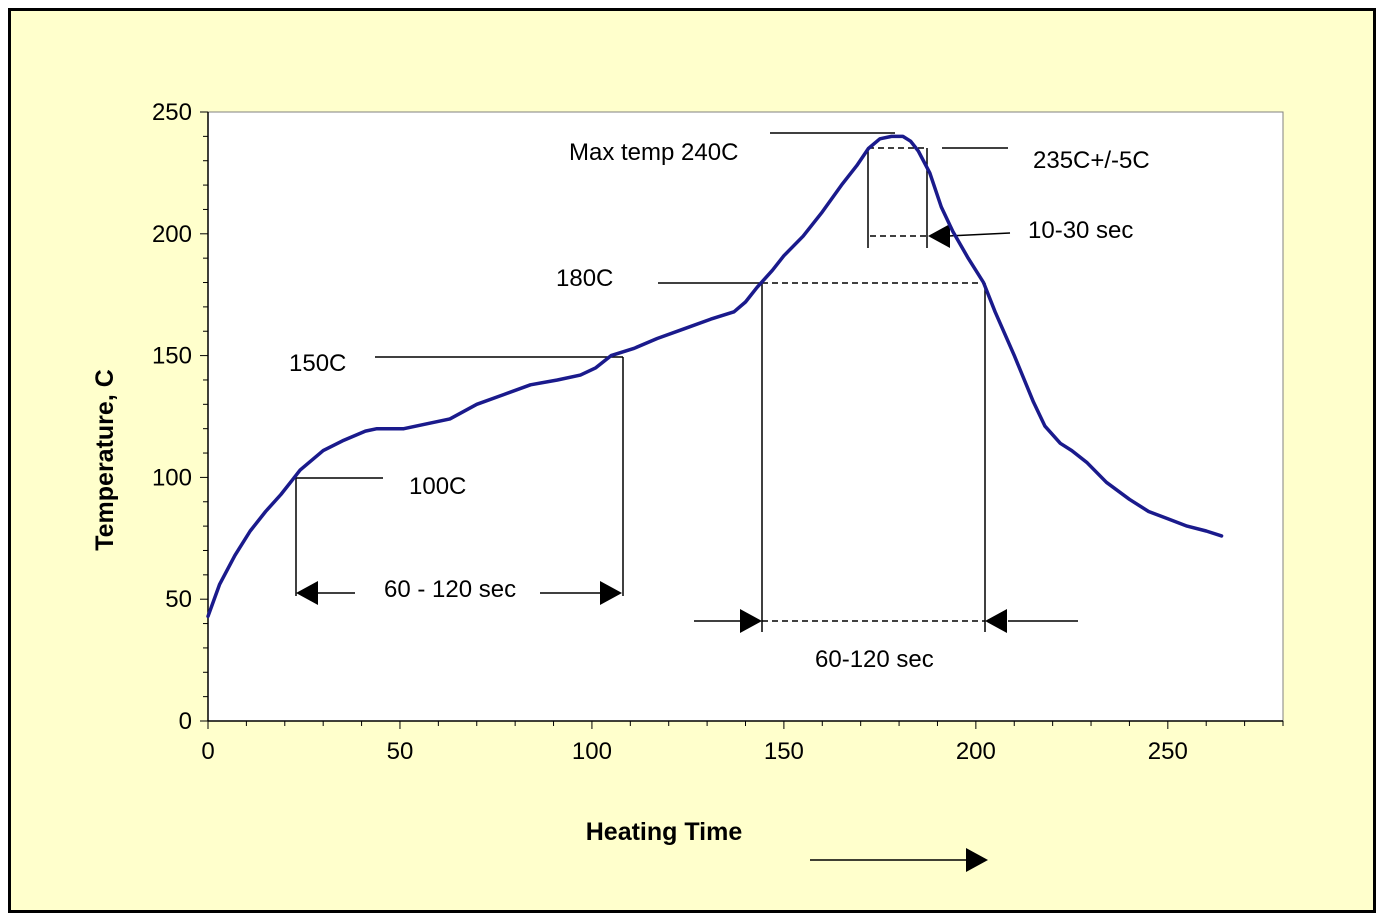 Image resolution: width=1382 pixels, height=921 pixels. Describe the element at coordinates (317, 363) in the screenshot. I see `label-150c: 150C` at that location.